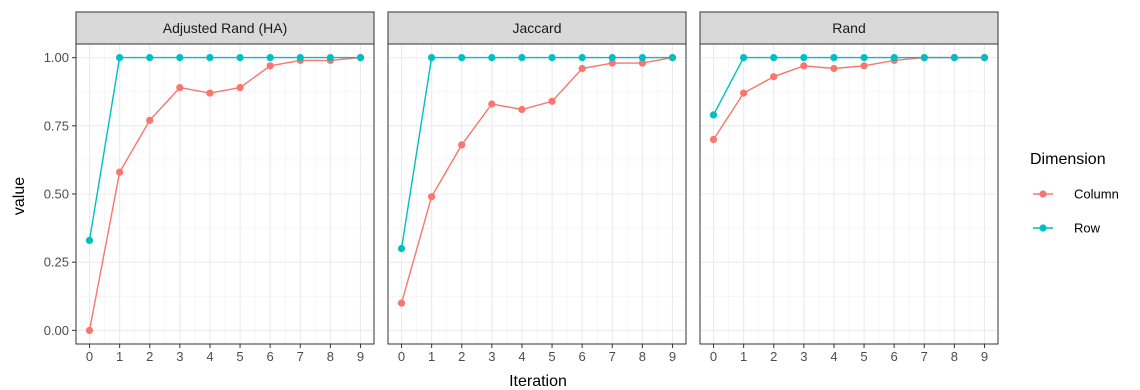  What do you see at coordinates (1067, 228) in the screenshot?
I see `legend-entry-row: Row` at bounding box center [1067, 228].